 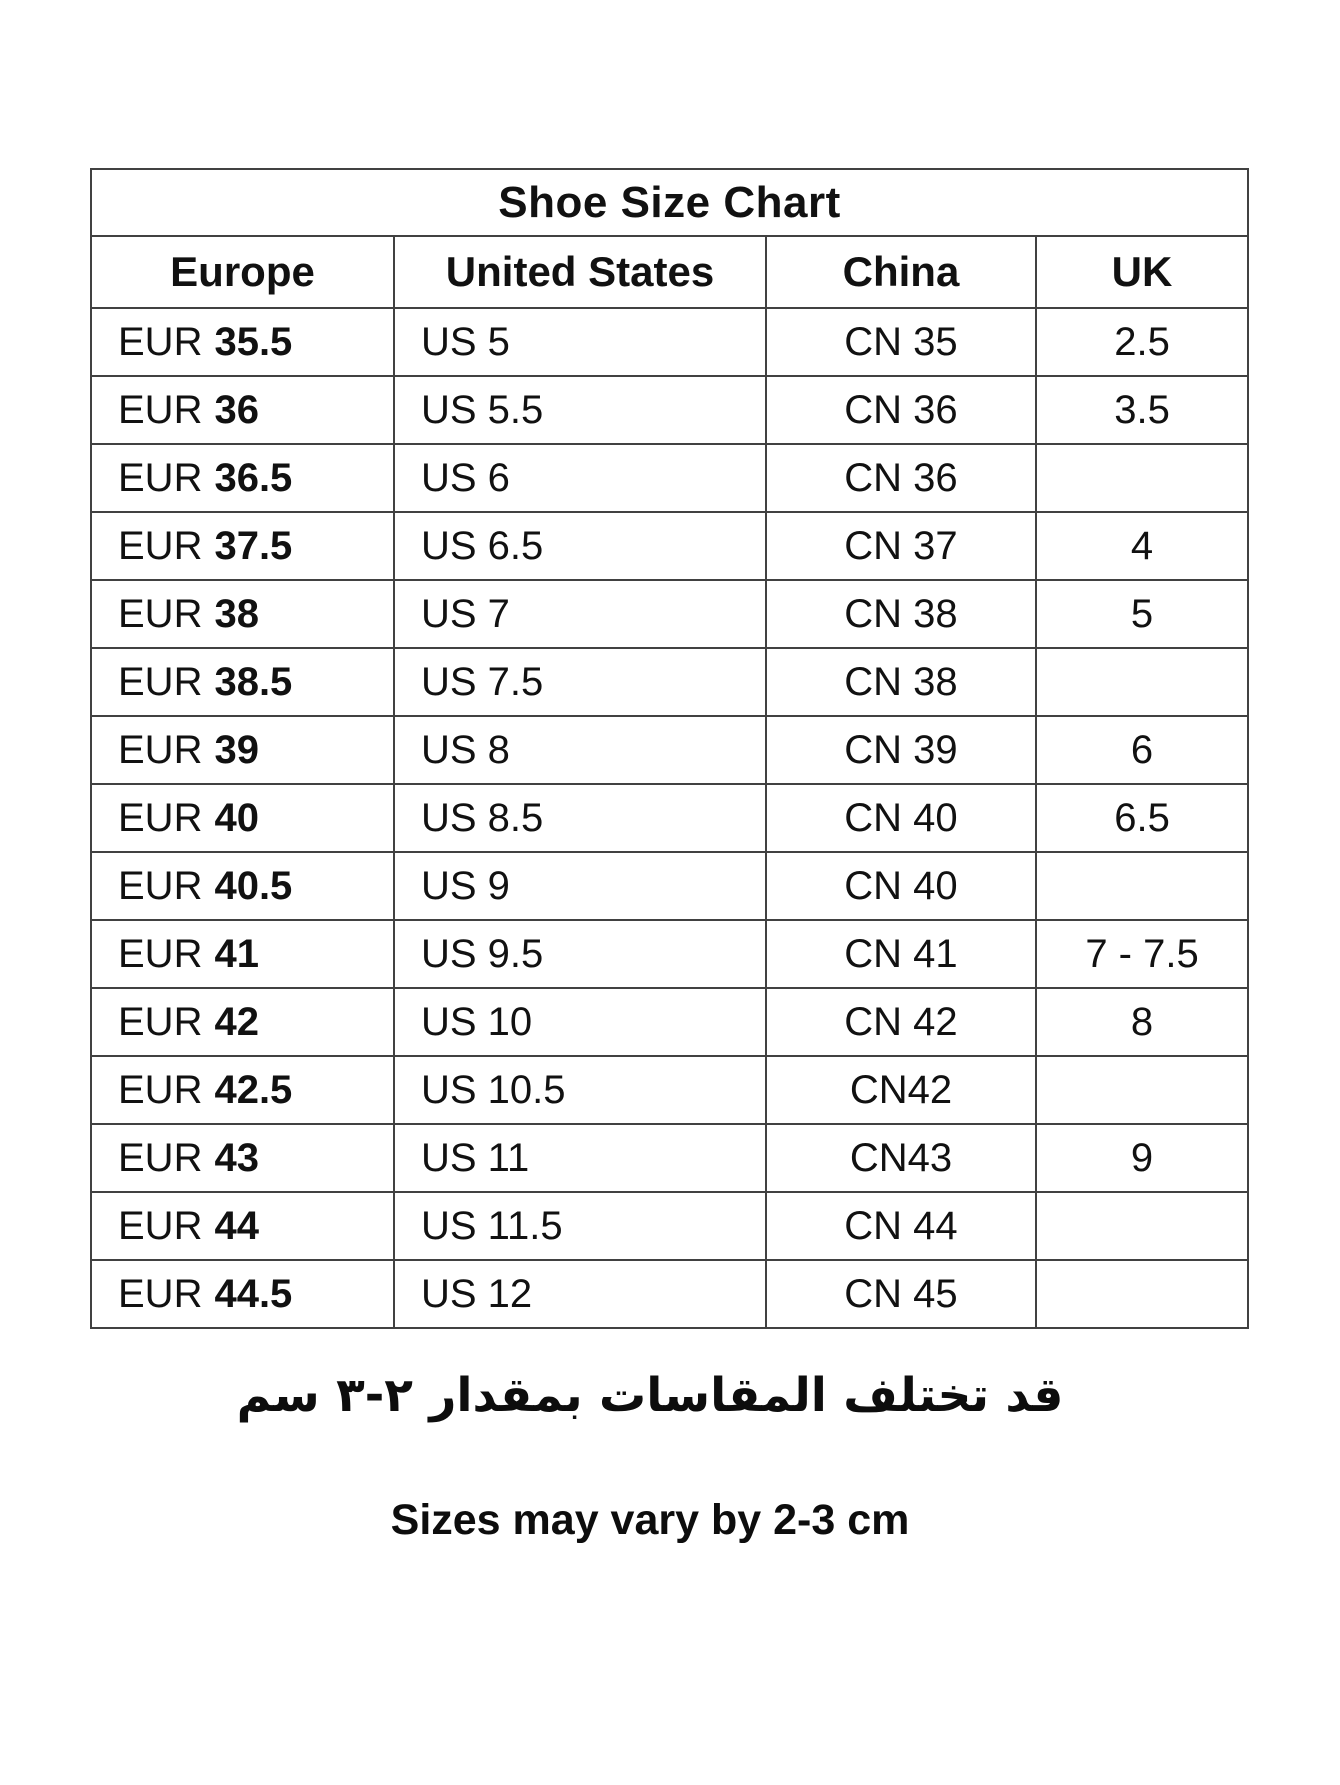 What do you see at coordinates (670, 1158) in the screenshot?
I see `table-row: EUR 43 US 11 CN43 9` at bounding box center [670, 1158].